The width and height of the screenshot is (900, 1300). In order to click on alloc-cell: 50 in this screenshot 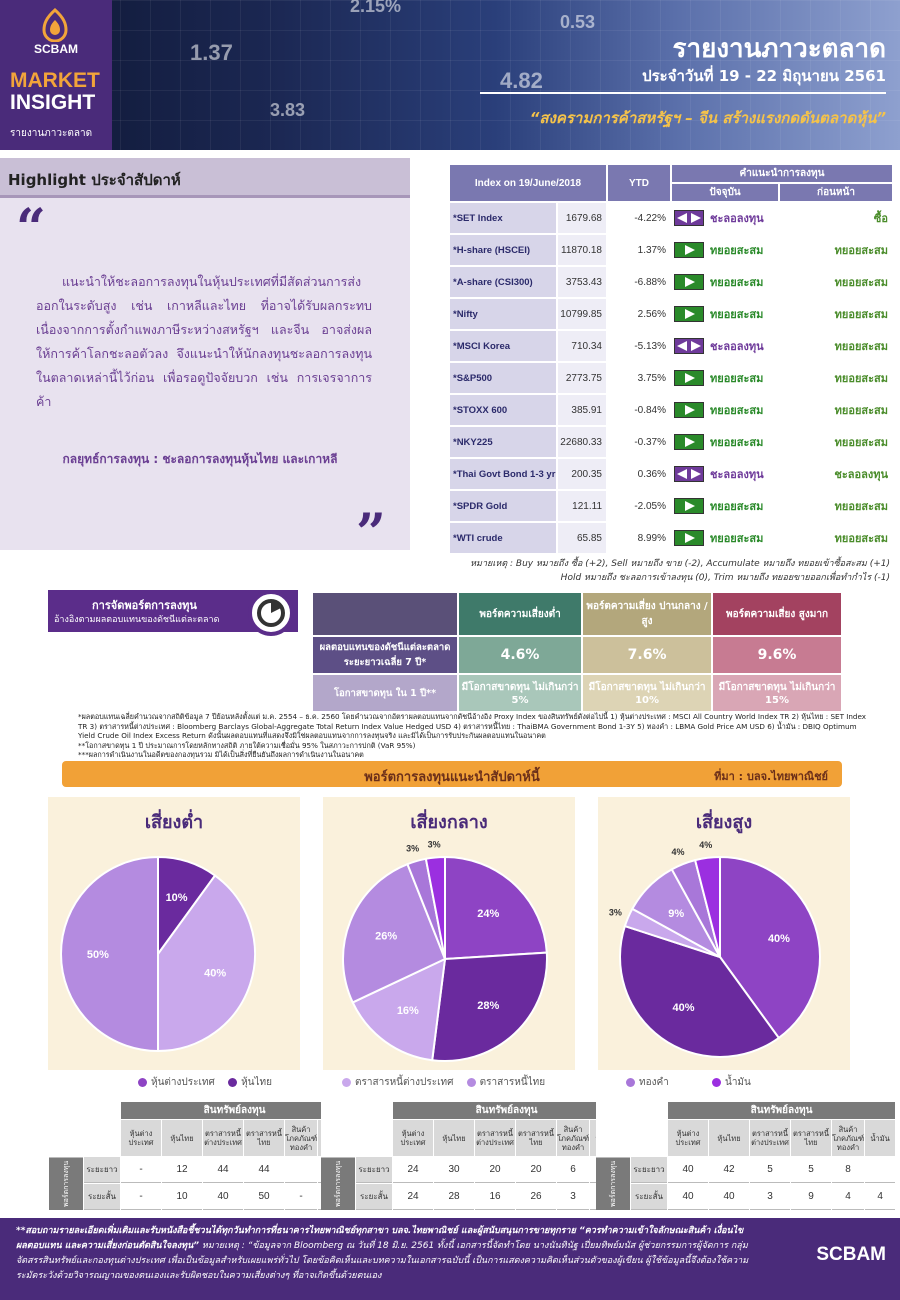, I will do `click(264, 1197)`.